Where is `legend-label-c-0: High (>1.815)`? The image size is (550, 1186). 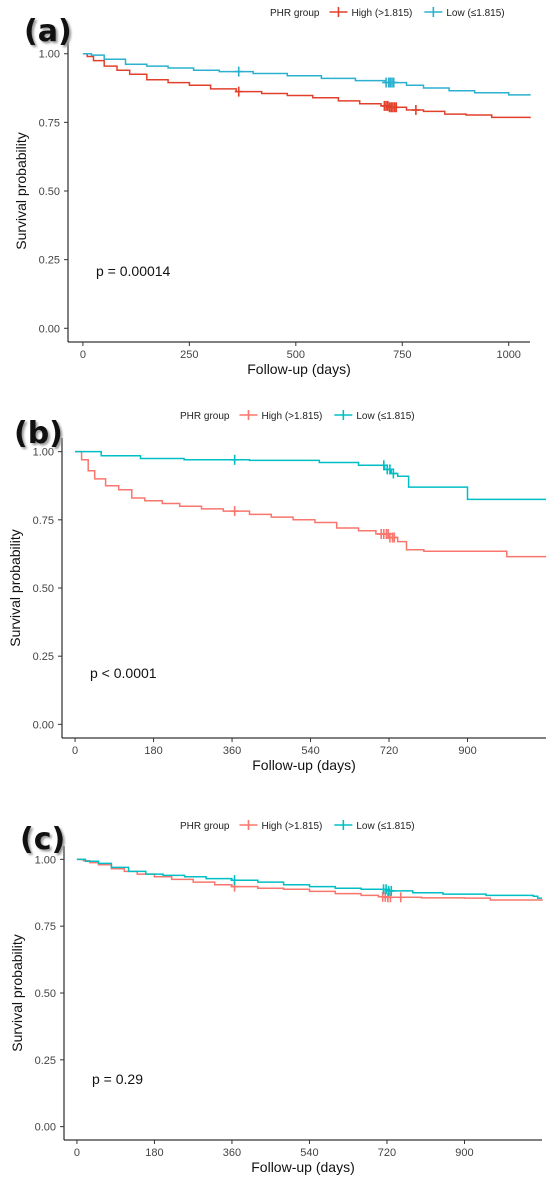 legend-label-c-0: High (>1.815) is located at coordinates (291, 826).